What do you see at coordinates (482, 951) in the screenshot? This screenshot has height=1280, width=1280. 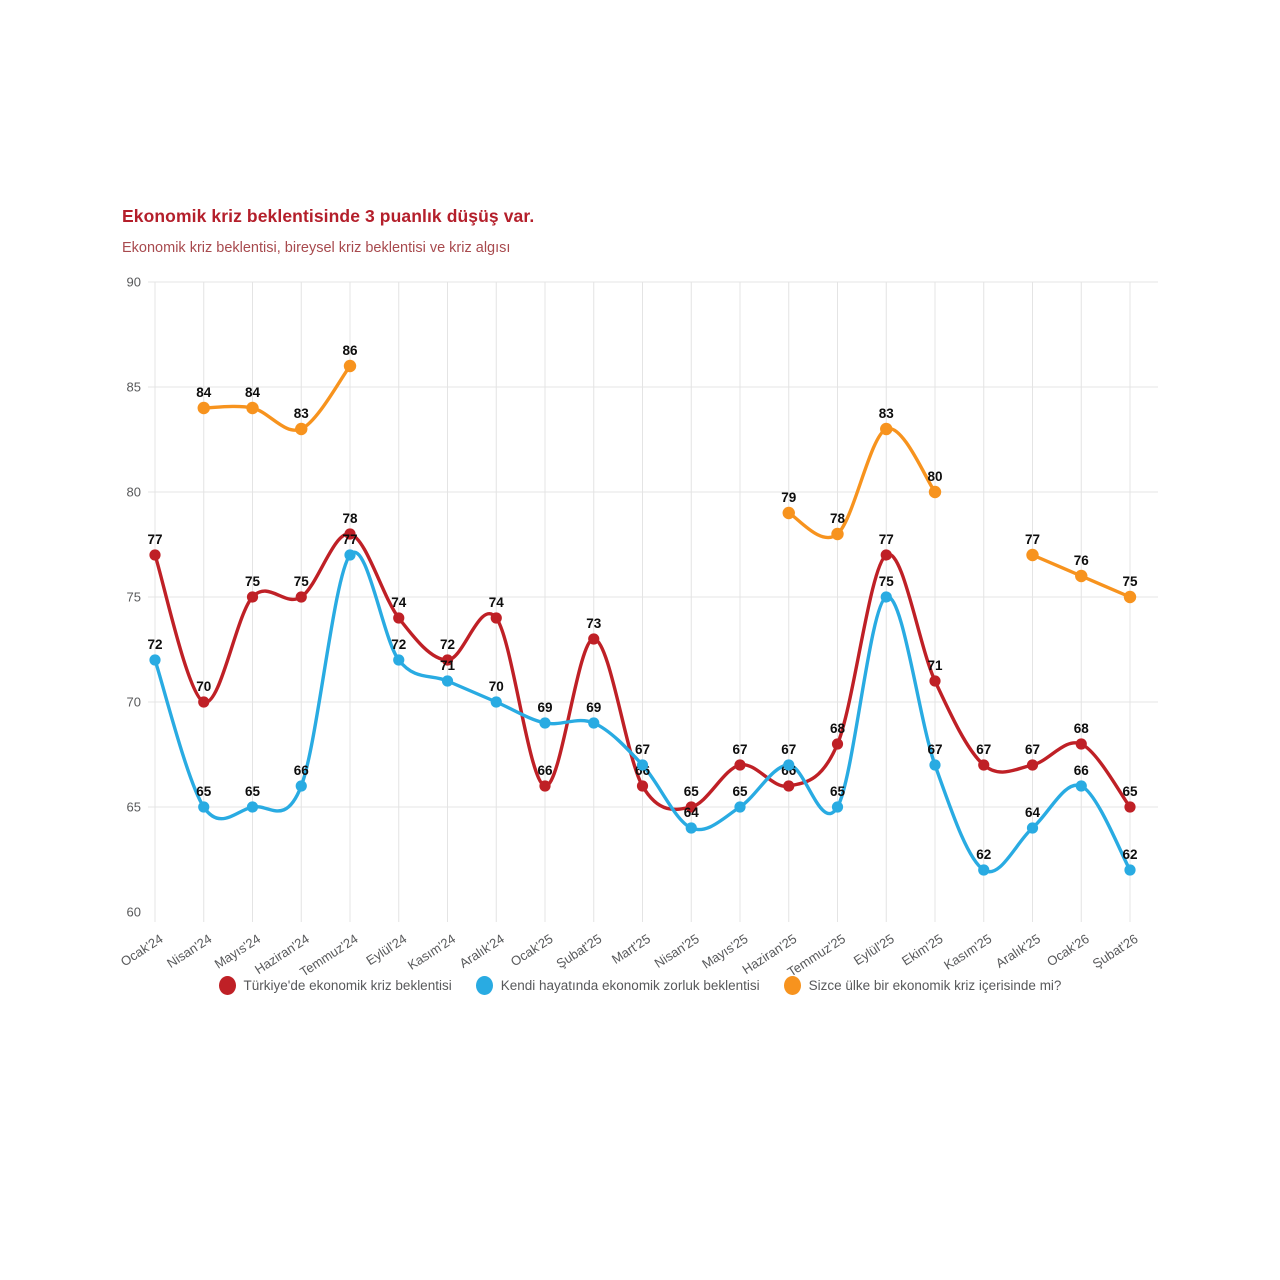 I see `x-axis-tick-label: Aralık'24` at bounding box center [482, 951].